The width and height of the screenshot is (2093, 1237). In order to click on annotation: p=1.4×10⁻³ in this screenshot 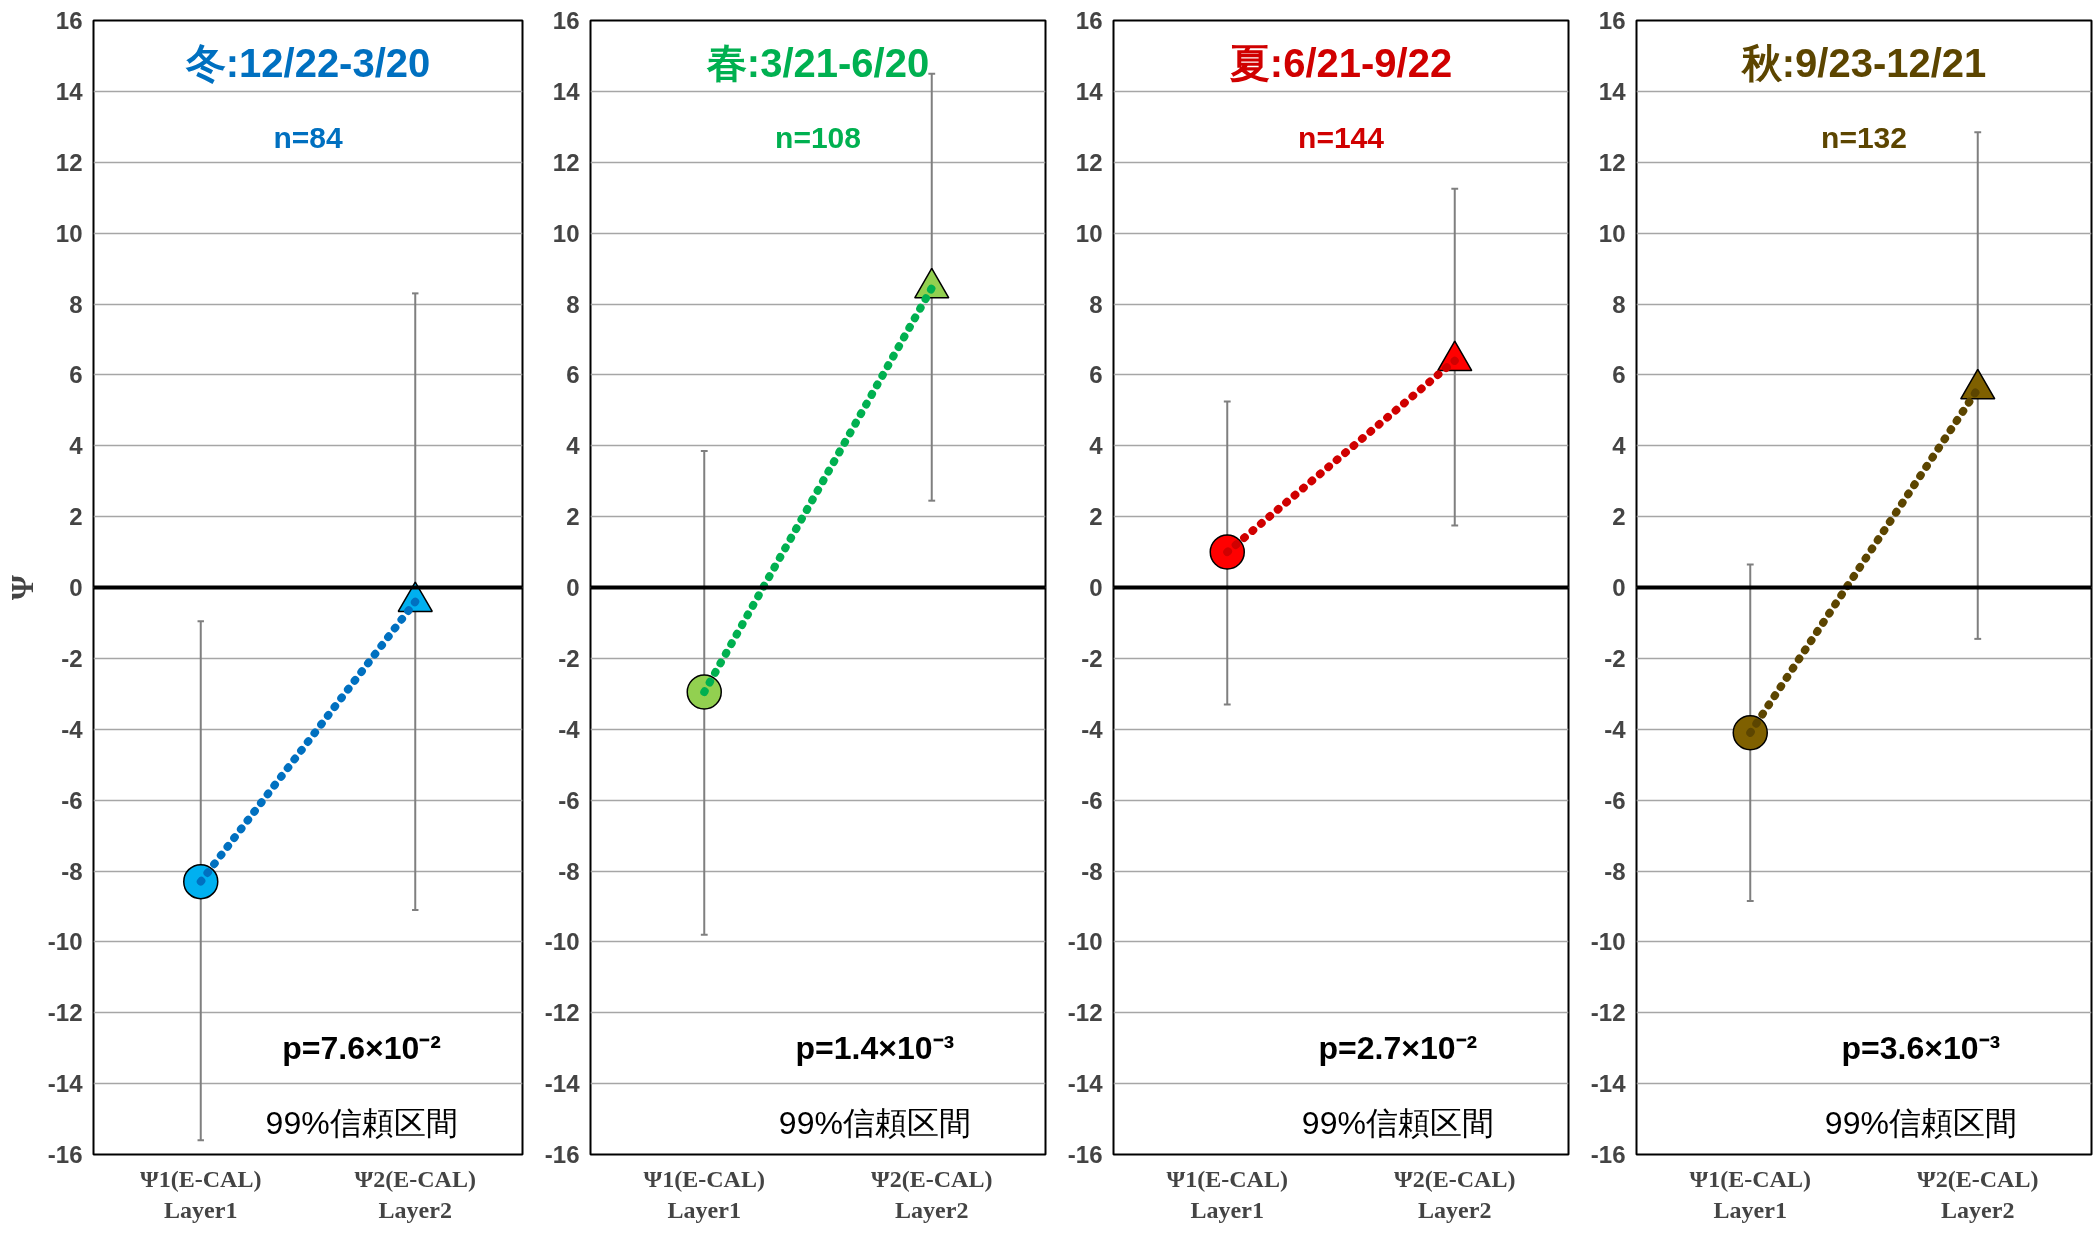, I will do `click(875, 1048)`.